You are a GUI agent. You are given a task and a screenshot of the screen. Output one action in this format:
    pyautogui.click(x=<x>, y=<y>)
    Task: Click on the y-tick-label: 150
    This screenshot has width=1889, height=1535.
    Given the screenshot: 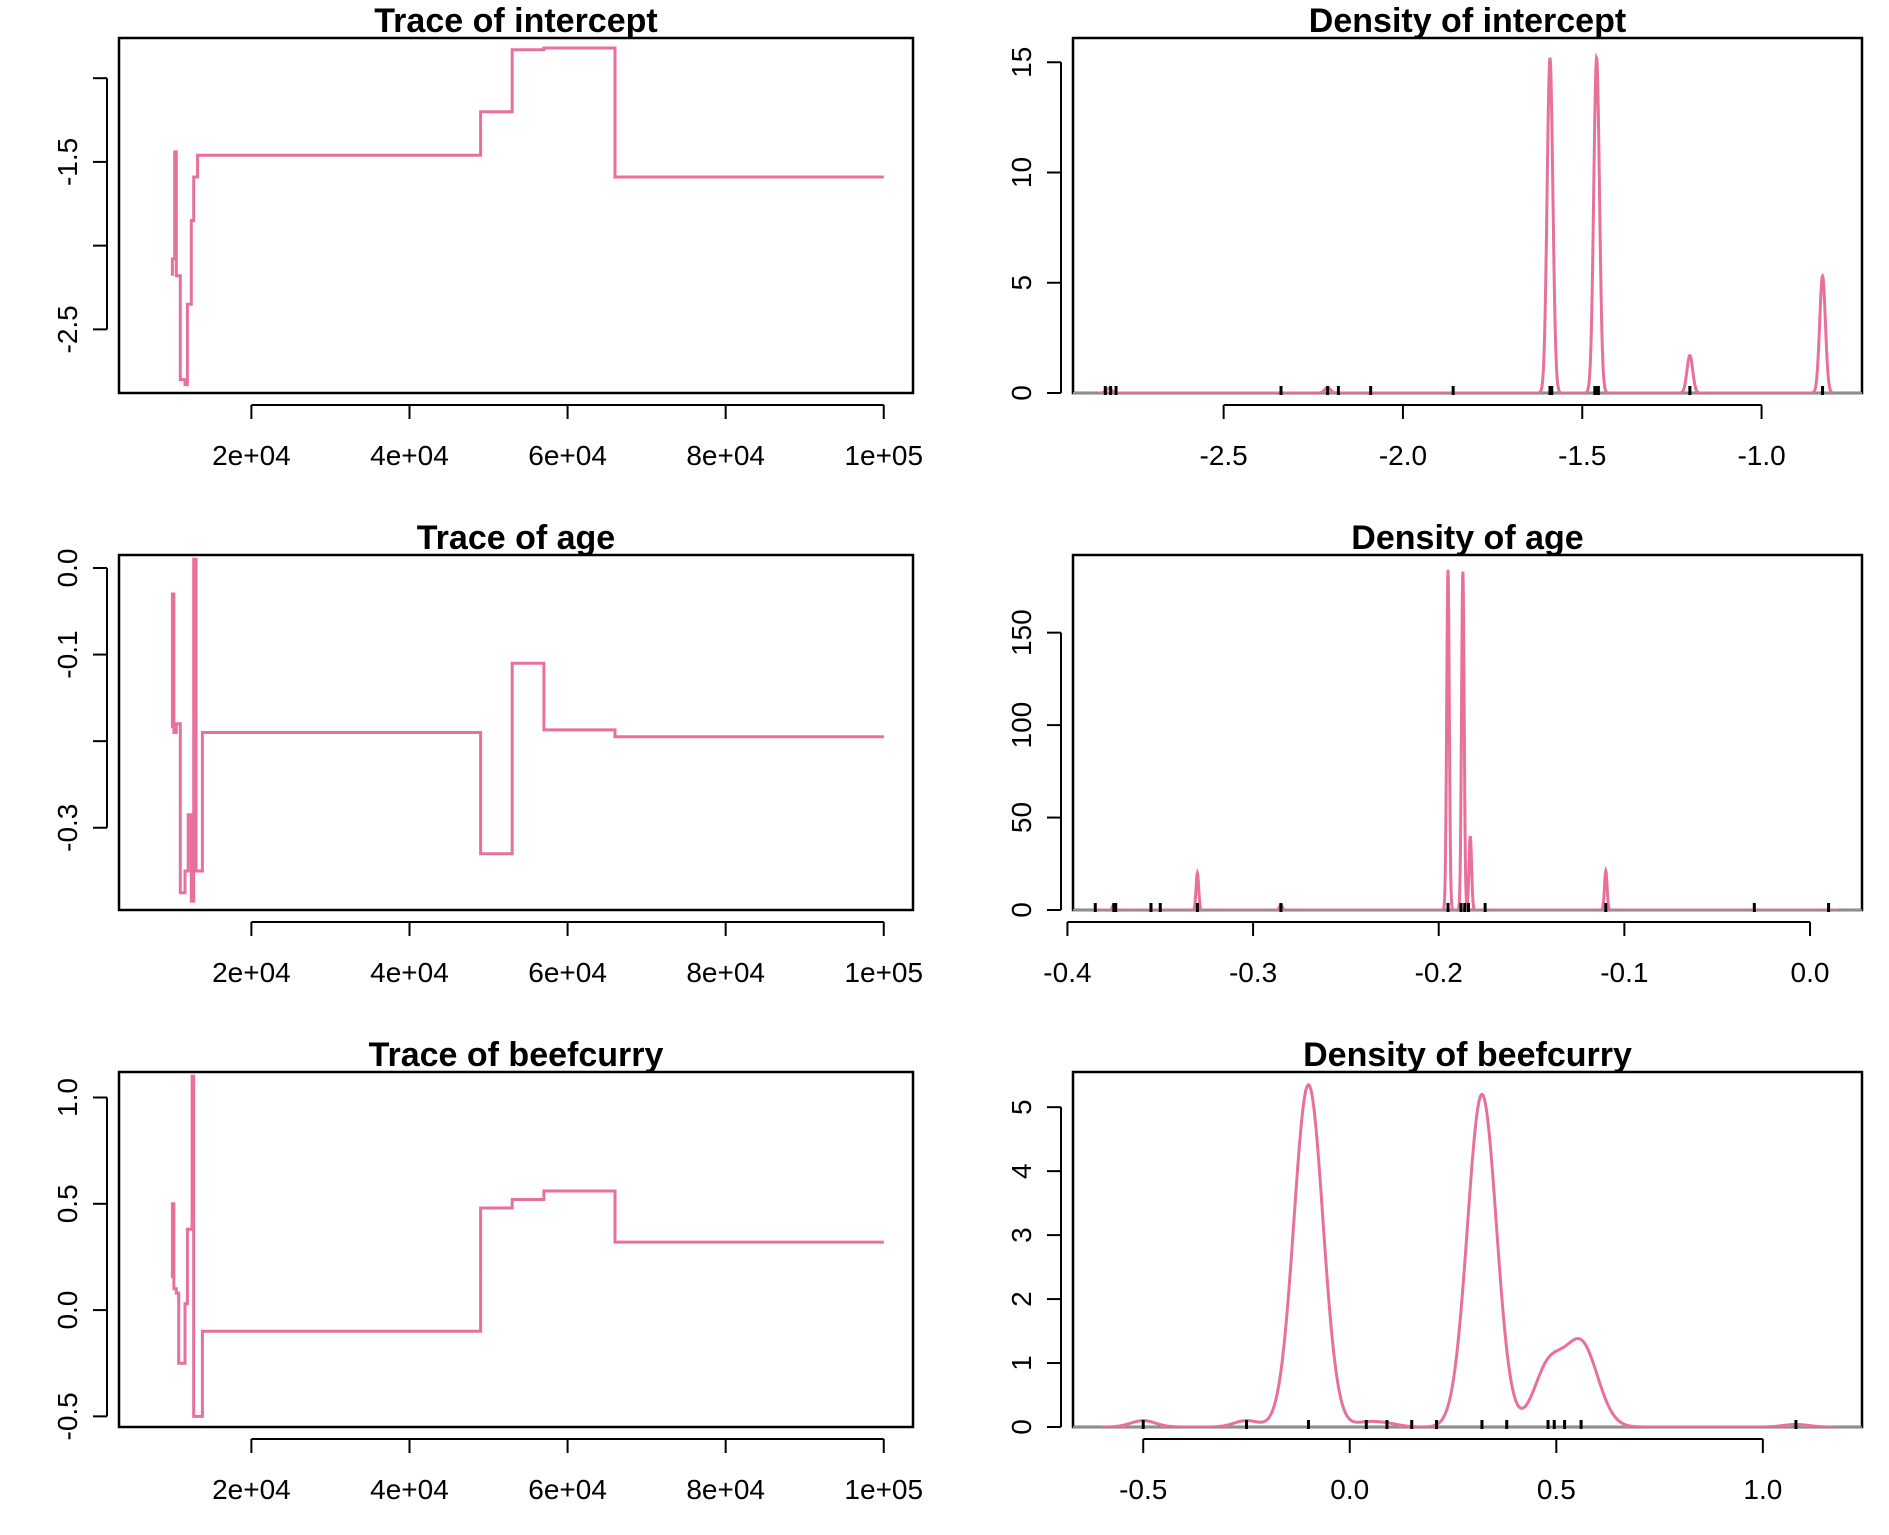 What is the action you would take?
    pyautogui.click(x=1021, y=632)
    